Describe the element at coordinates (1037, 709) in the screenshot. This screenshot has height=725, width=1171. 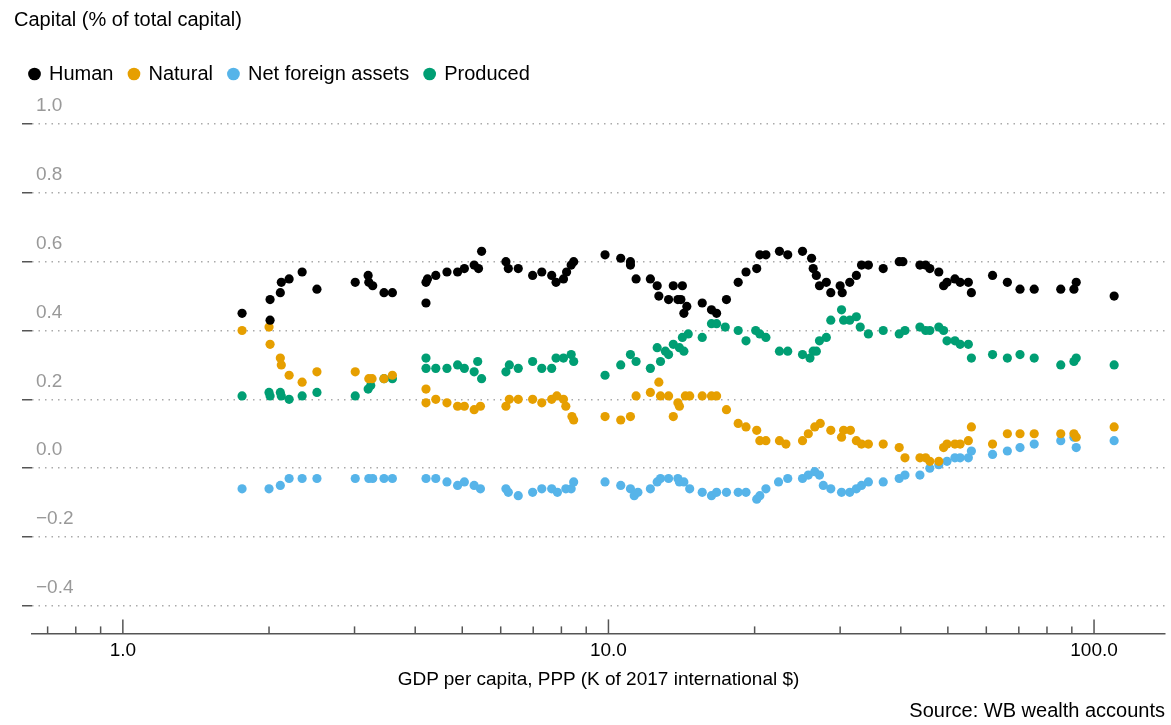
I see `source-note: Source: WB wealth accounts` at that location.